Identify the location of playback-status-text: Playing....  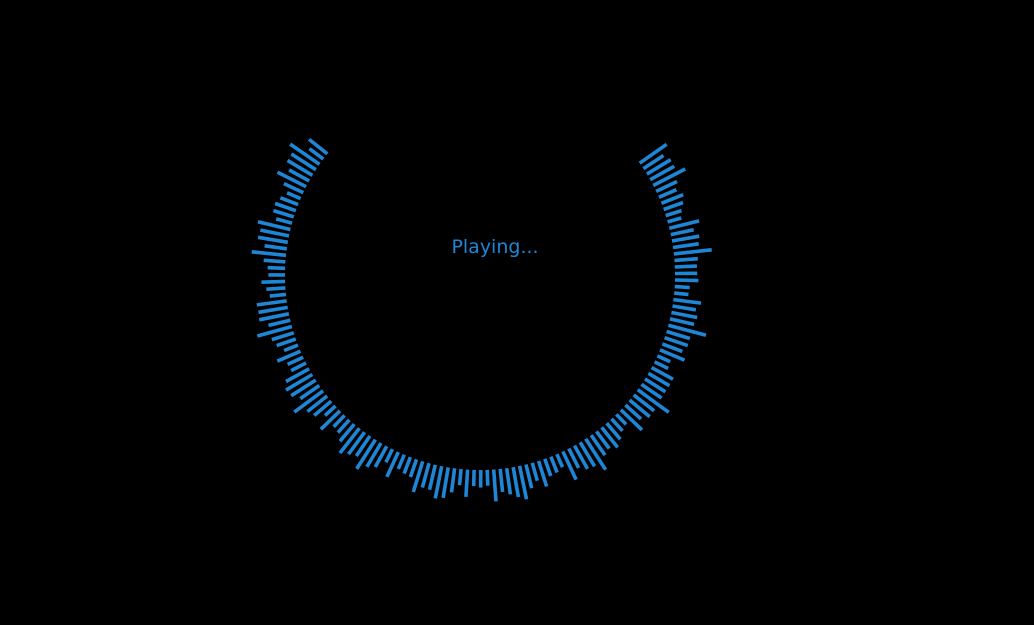
(495, 247).